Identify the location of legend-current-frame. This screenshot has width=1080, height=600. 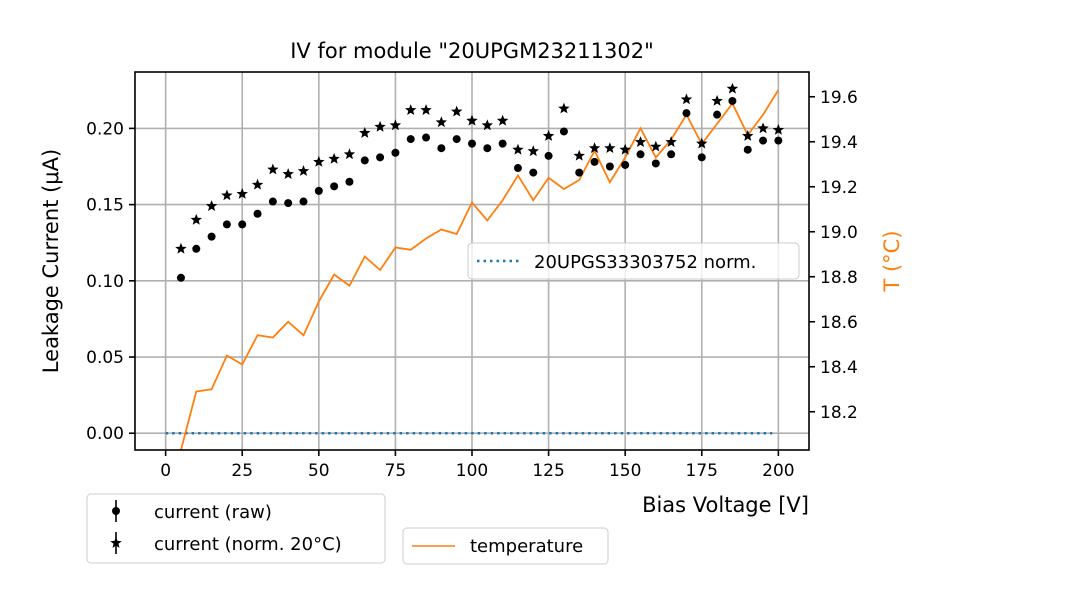
(236, 528).